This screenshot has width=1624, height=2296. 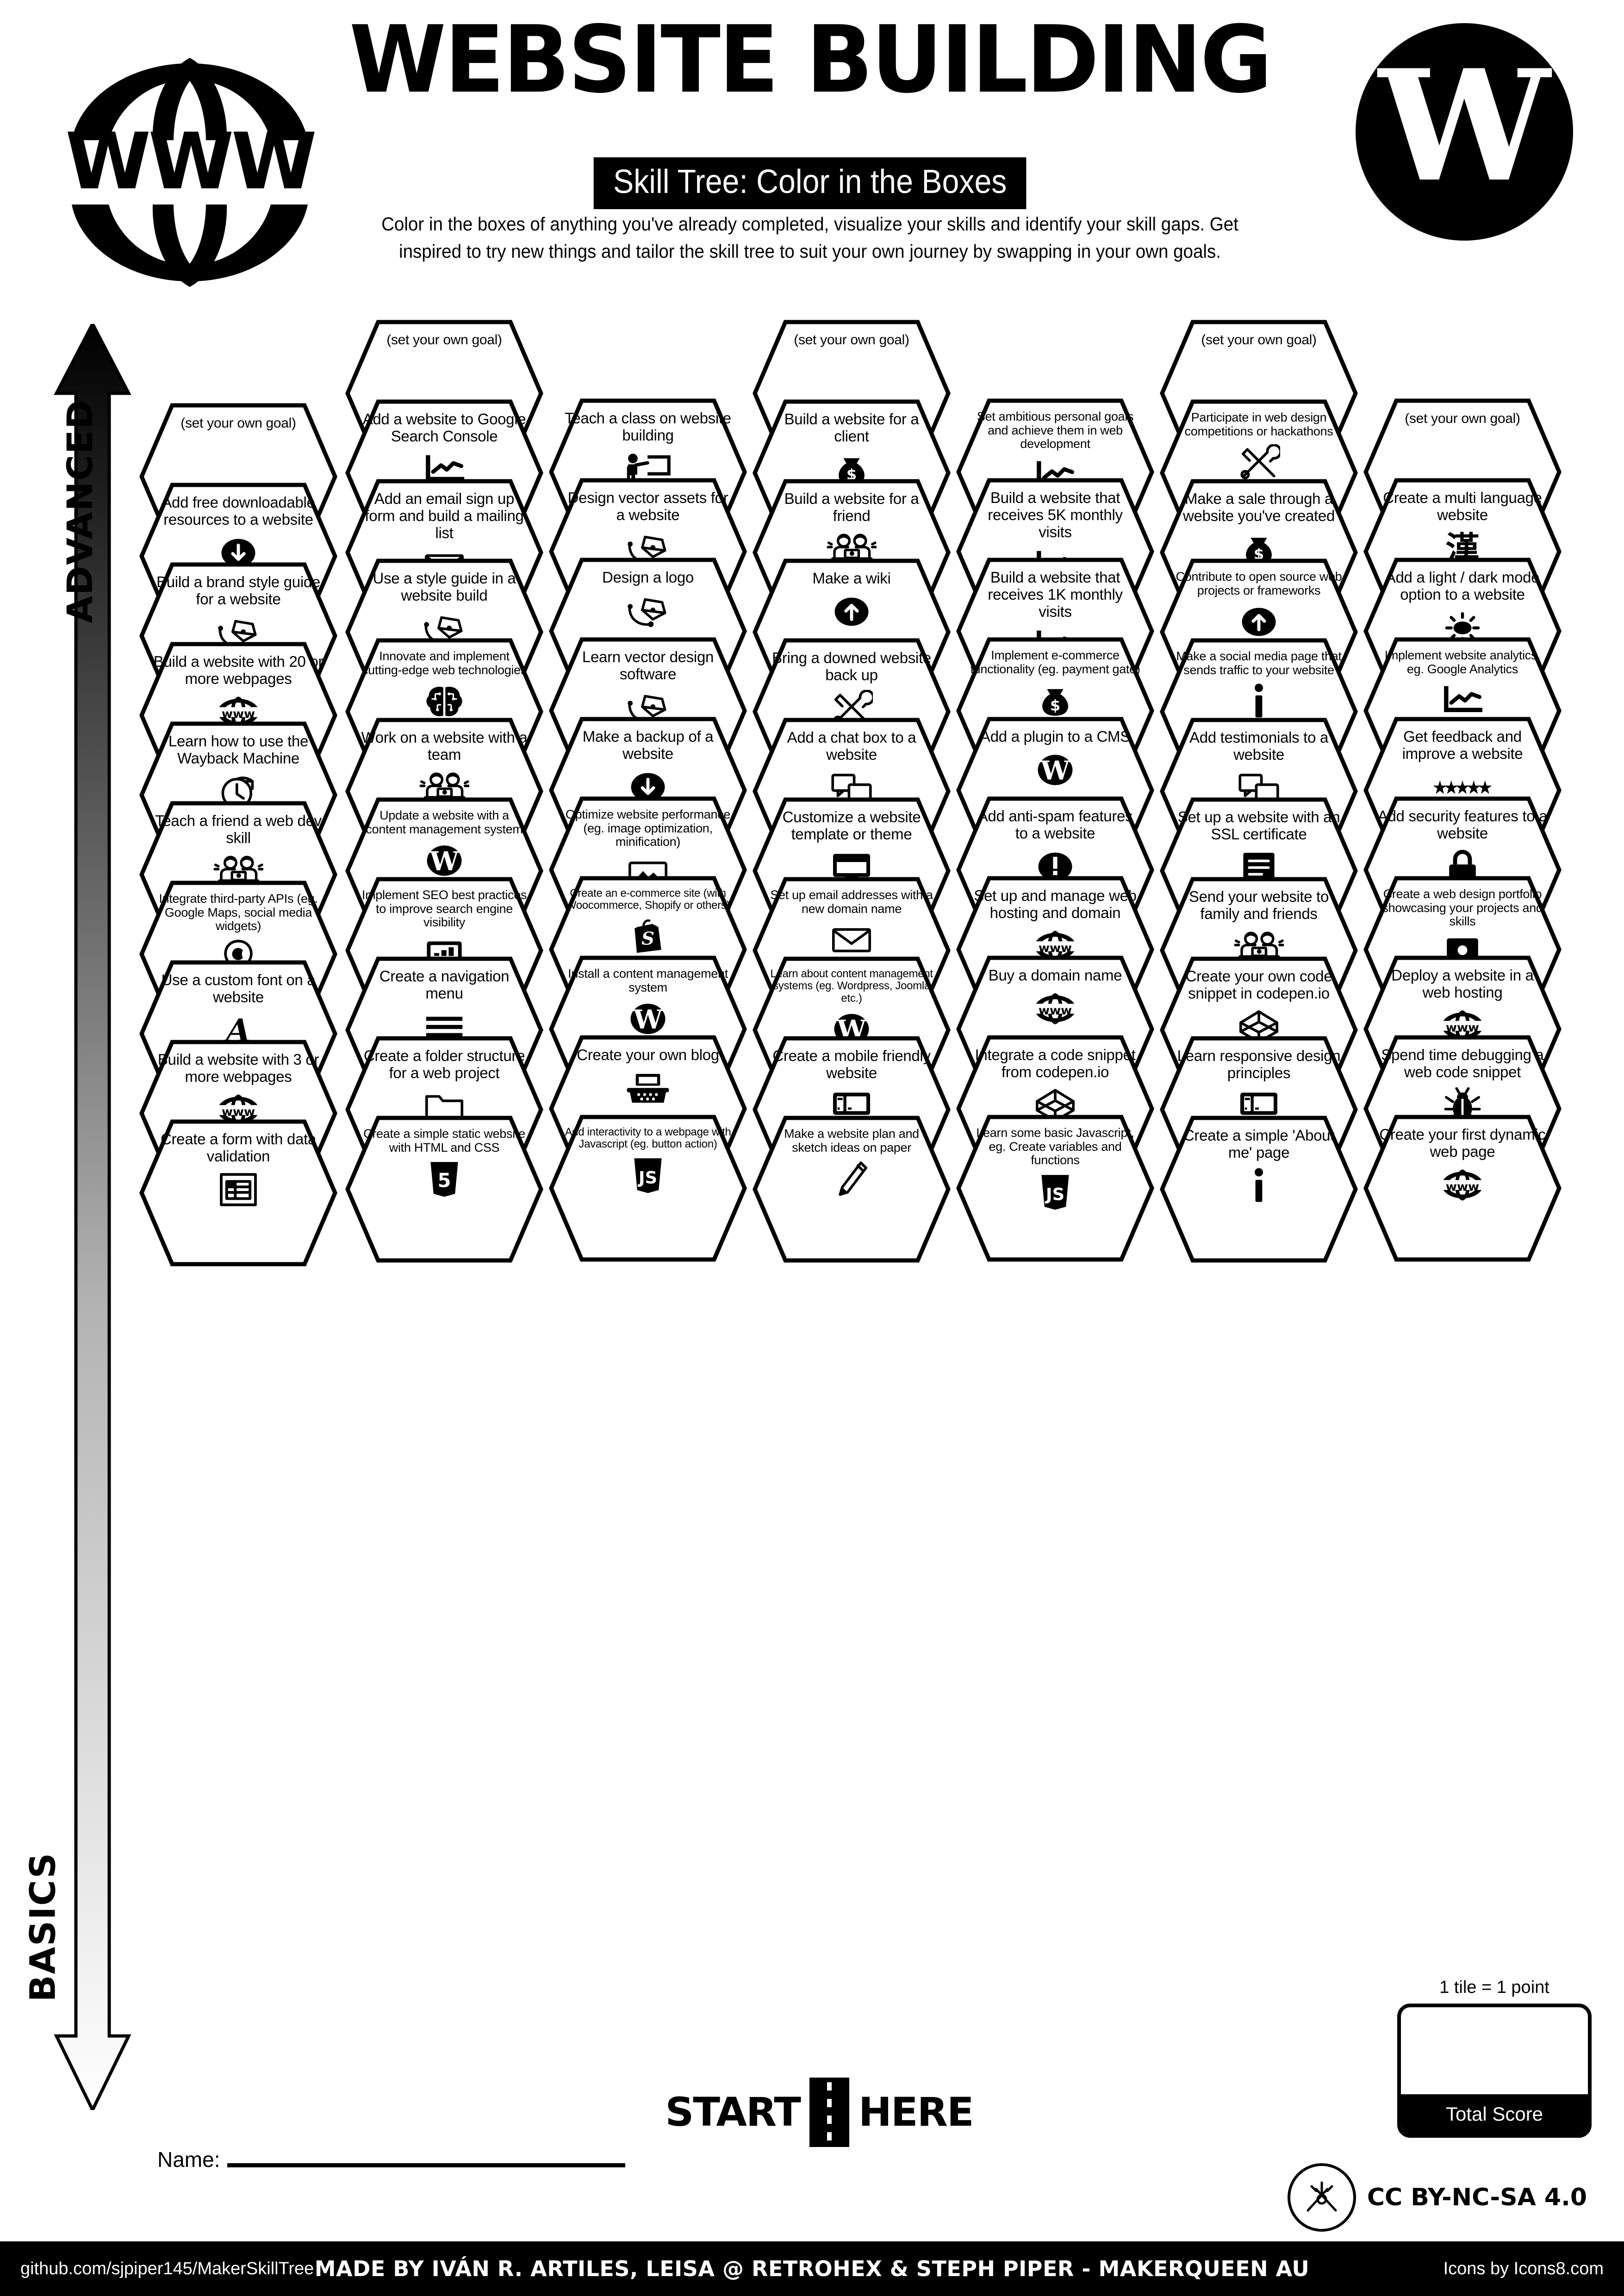 What do you see at coordinates (444, 746) in the screenshot?
I see `hex-label: Work on a website with a team` at bounding box center [444, 746].